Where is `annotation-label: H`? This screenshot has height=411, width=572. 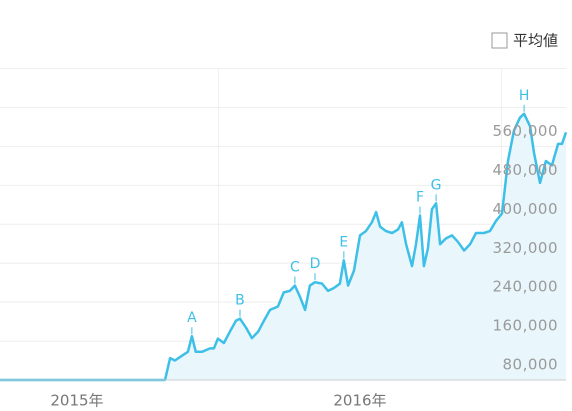 annotation-label: H is located at coordinates (524, 96).